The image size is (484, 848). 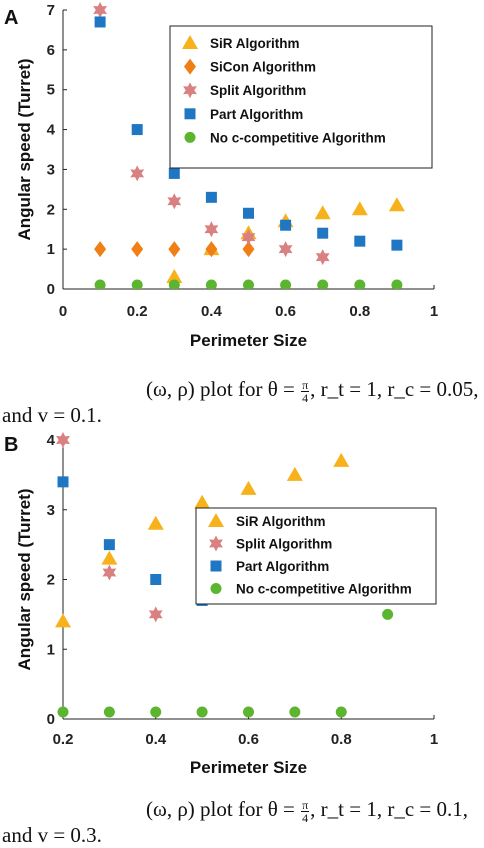 I want to click on series-sicon-algorithm, so click(x=174, y=249).